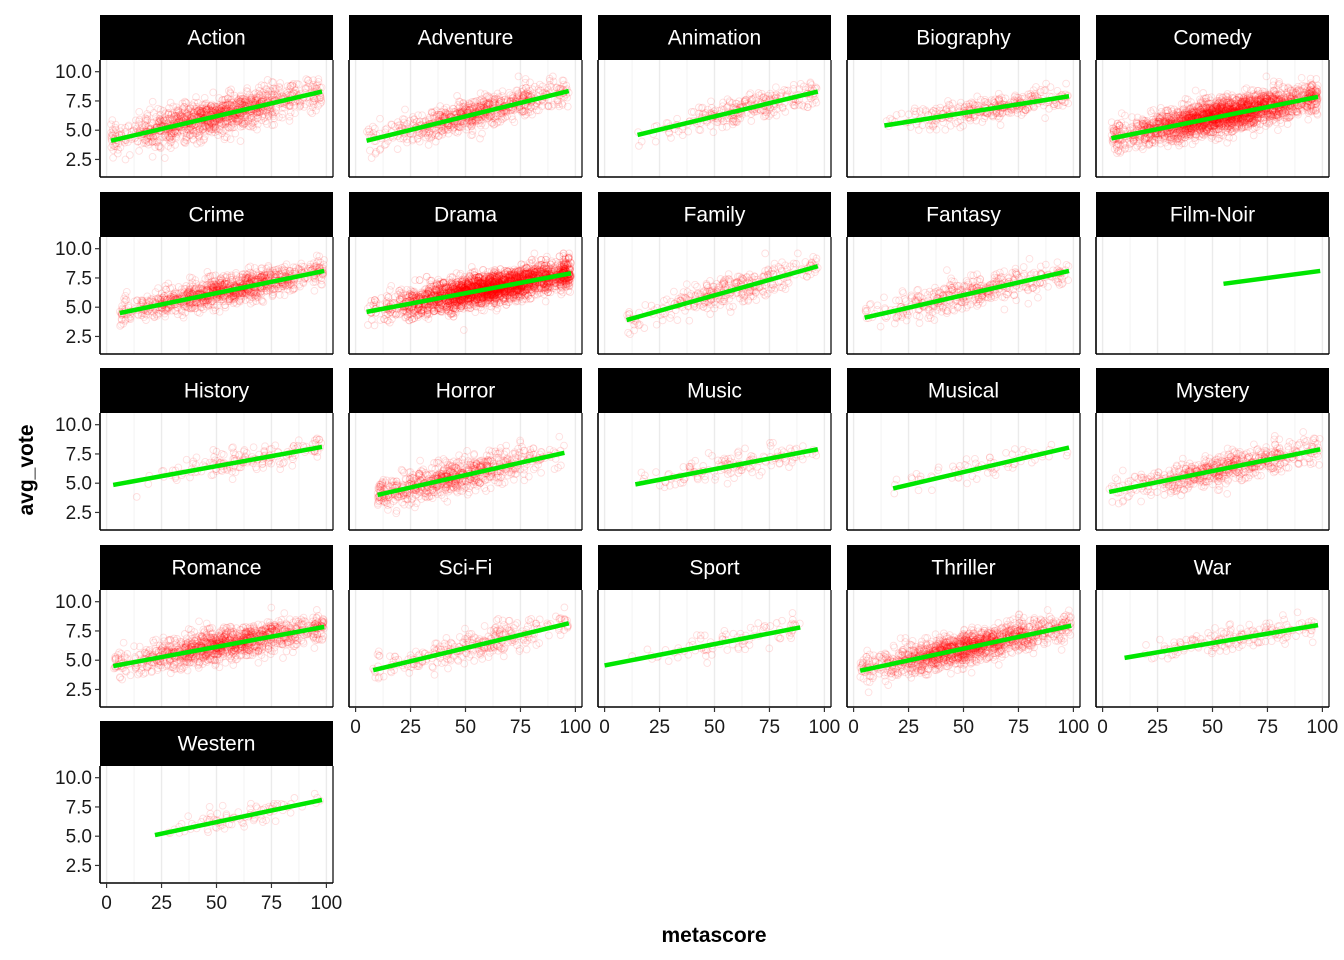 Image resolution: width=1344 pixels, height=960 pixels. What do you see at coordinates (79, 101) in the screenshot?
I see `y-tick-label: 7.5` at bounding box center [79, 101].